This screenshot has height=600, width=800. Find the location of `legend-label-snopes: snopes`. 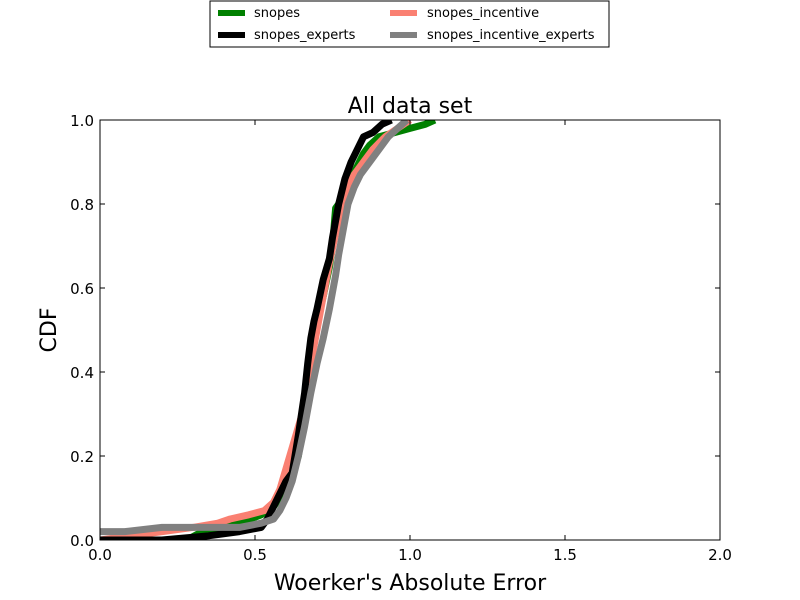

legend-label-snopes: snopes is located at coordinates (277, 13).